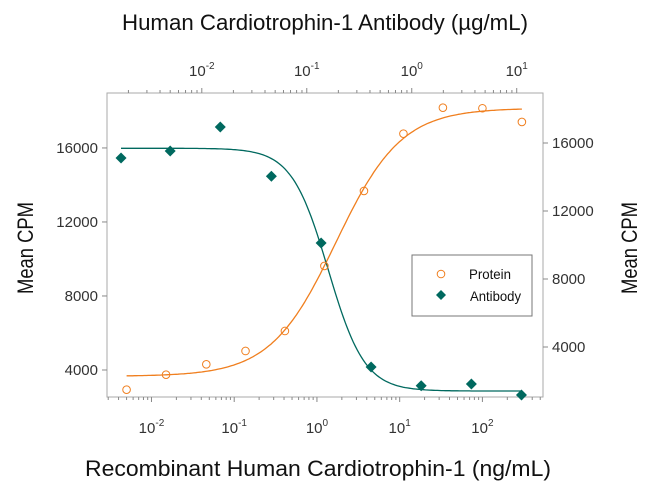  I want to click on legend-box, so click(472, 285).